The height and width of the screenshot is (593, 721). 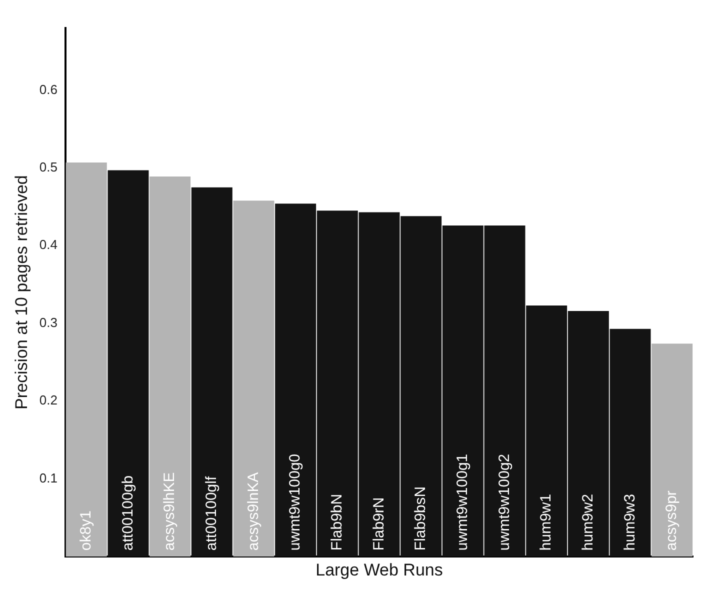 I want to click on x-tick-label: uwmt9w100g1, so click(x=463, y=502).